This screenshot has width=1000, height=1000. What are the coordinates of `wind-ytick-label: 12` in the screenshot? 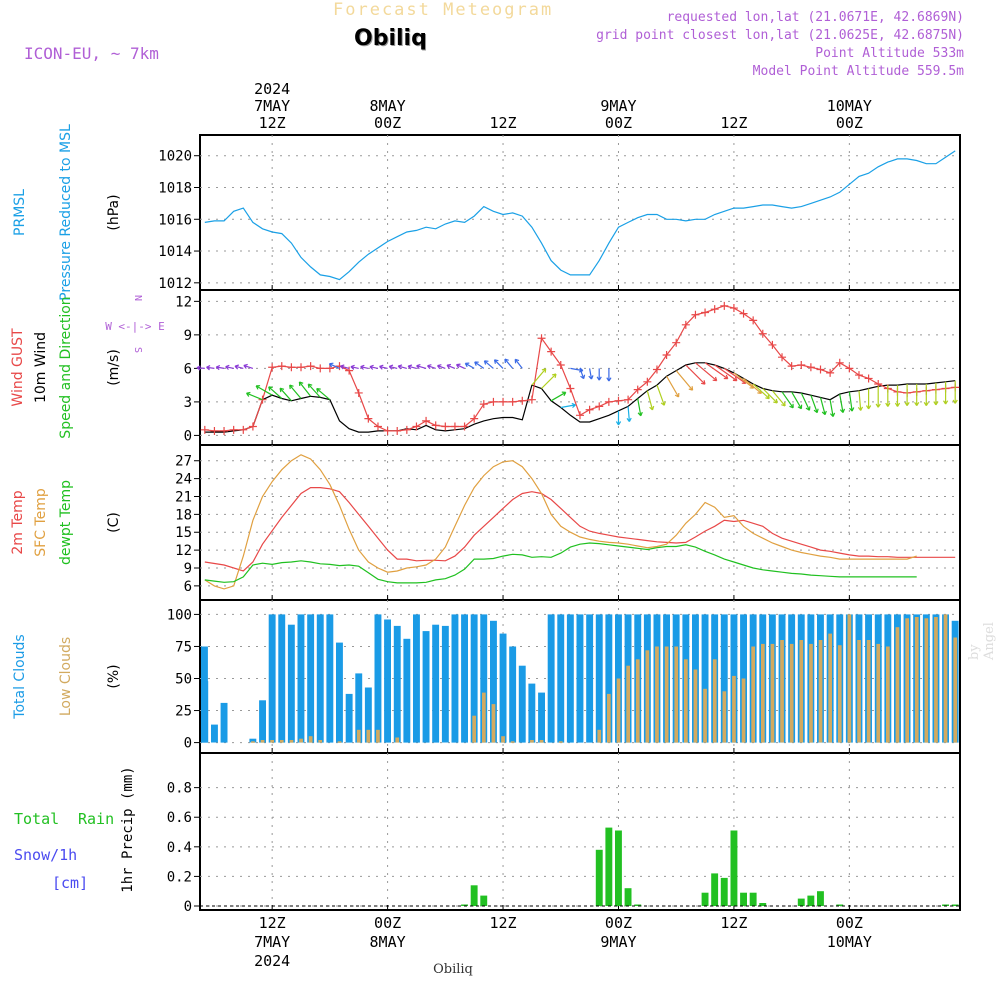 It's located at (183, 302).